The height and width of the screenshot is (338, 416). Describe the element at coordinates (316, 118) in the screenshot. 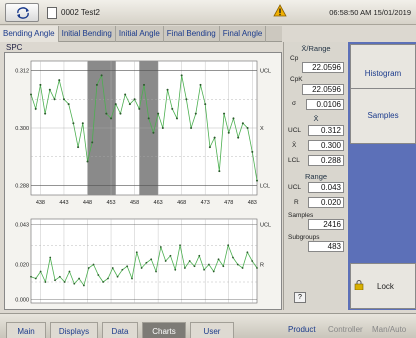

I see `xbar-title: X̄` at that location.